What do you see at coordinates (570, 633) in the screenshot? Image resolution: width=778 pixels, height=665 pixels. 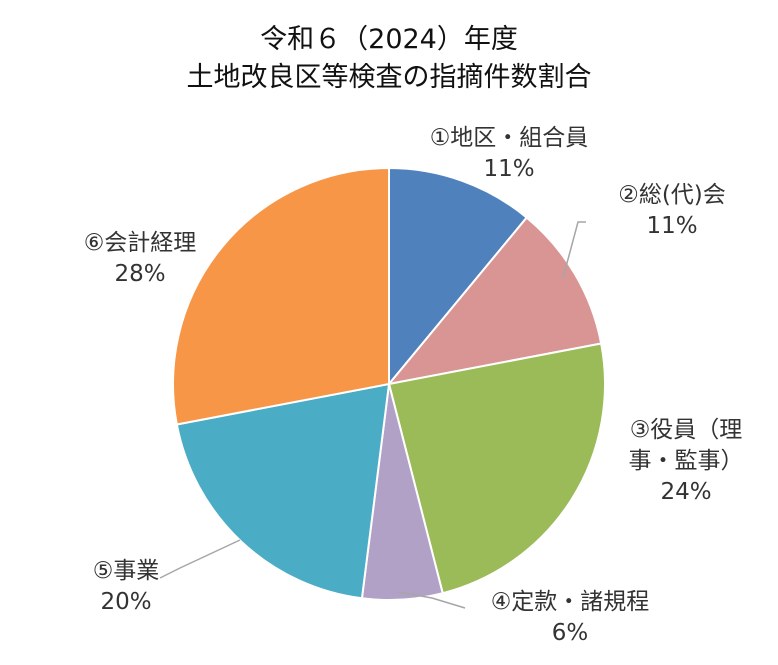 I see `slice-value-label-4: 6%` at bounding box center [570, 633].